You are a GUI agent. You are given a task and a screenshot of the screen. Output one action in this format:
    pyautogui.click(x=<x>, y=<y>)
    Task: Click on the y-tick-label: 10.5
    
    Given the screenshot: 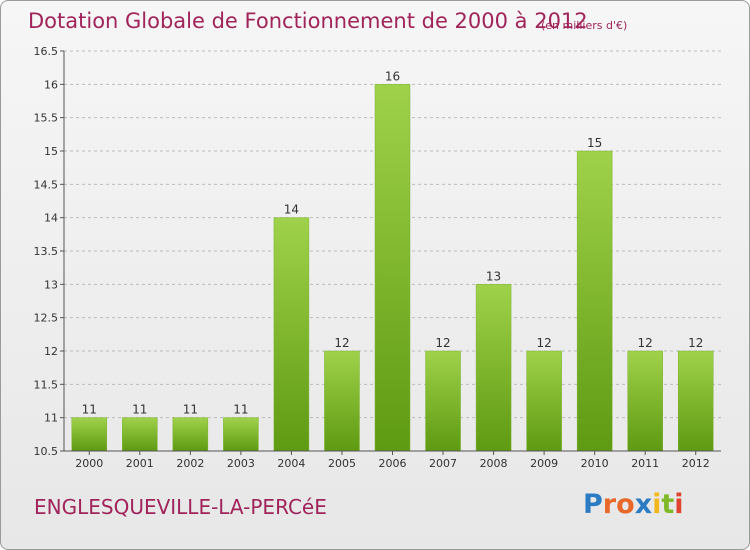 What is the action you would take?
    pyautogui.click(x=46, y=451)
    